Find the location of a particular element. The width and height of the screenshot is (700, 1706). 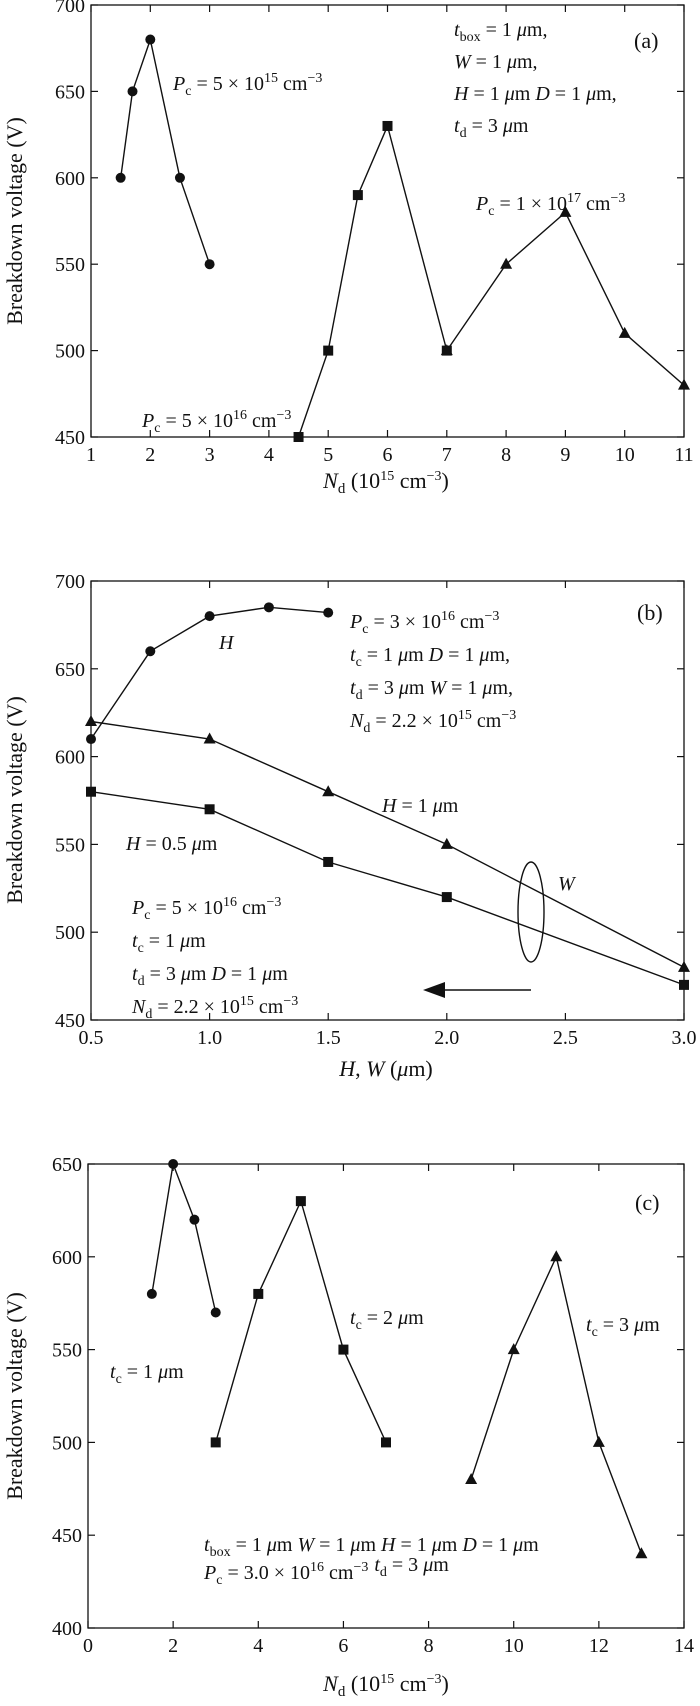

panel-c-anno-t1: tc = 1 μm is located at coordinates (147, 1374).